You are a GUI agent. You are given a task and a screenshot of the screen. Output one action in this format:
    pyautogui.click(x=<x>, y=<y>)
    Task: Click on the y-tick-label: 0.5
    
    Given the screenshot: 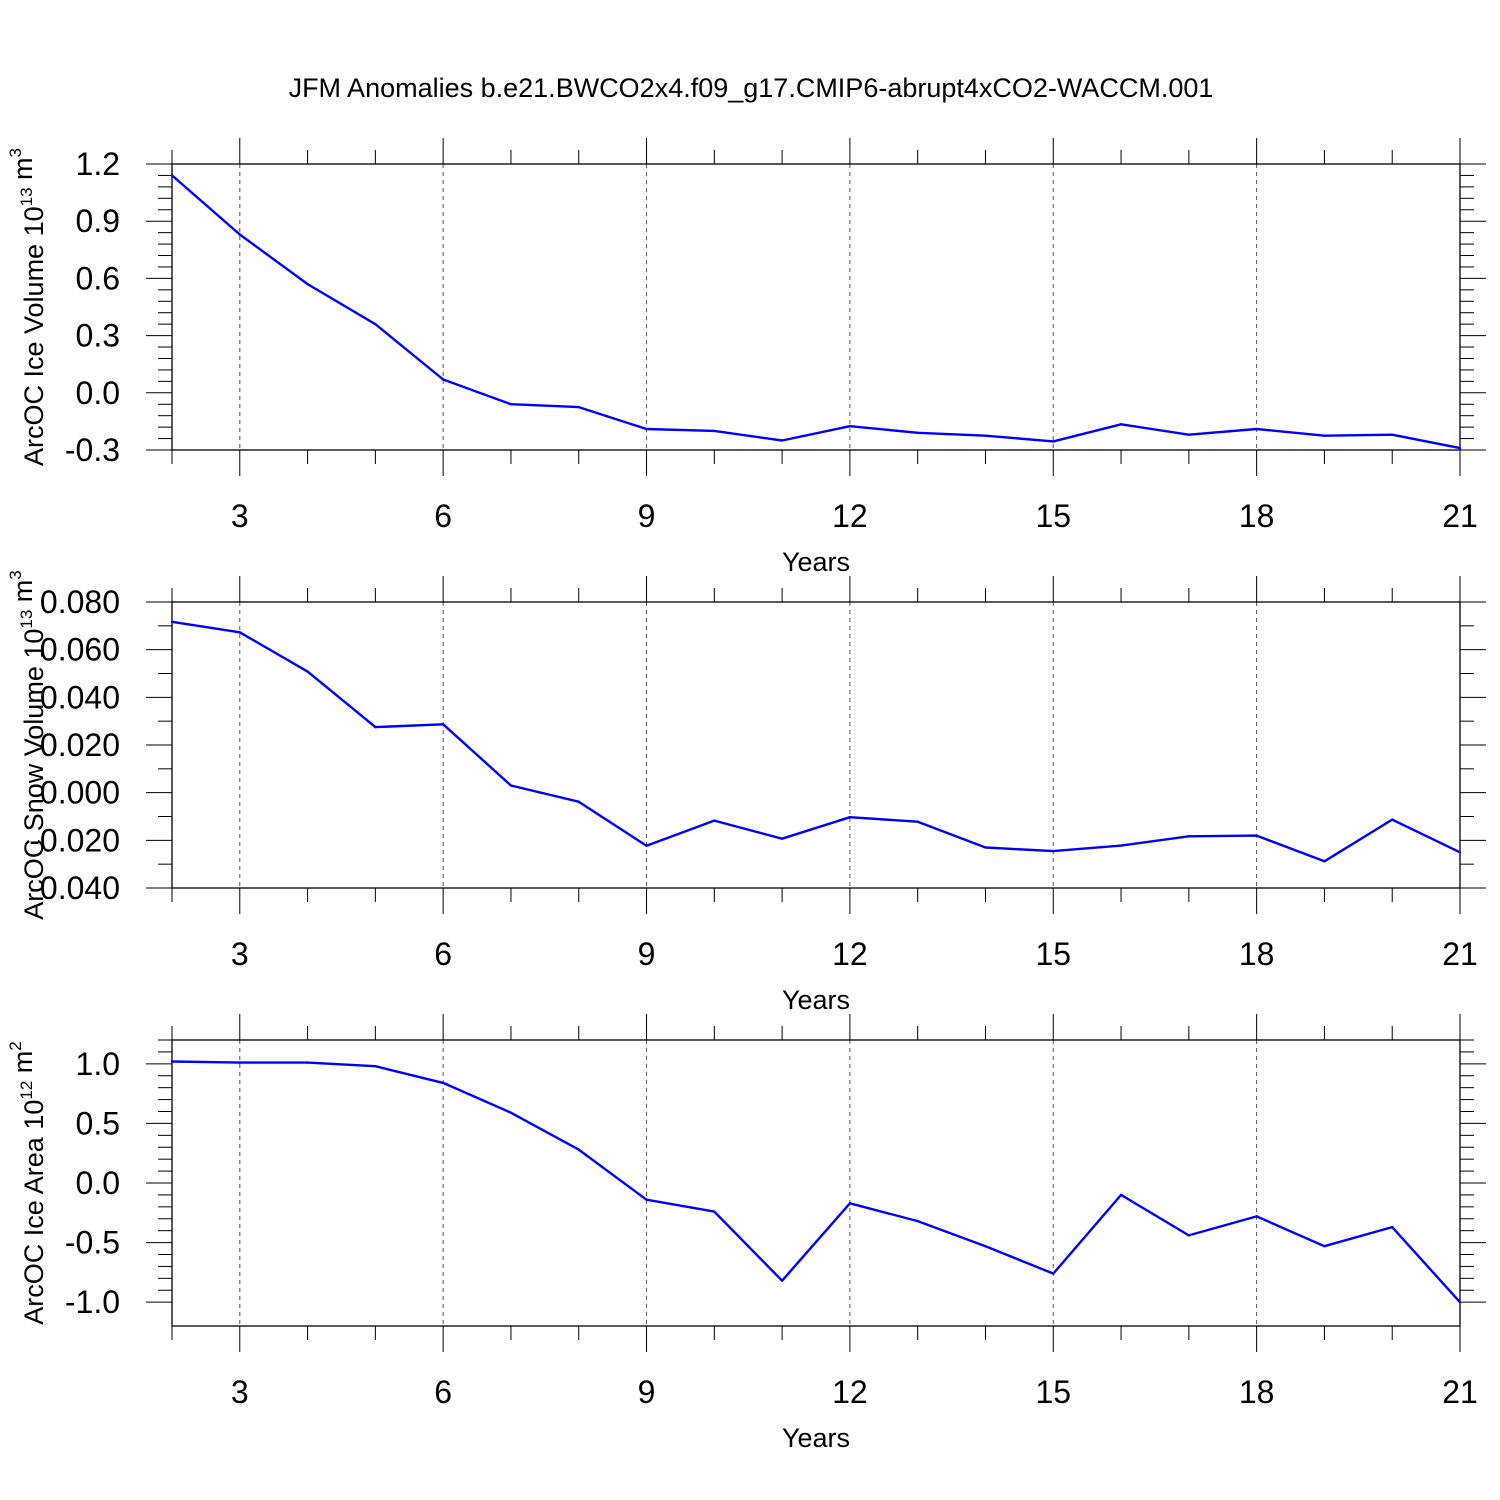 What is the action you would take?
    pyautogui.click(x=98, y=1123)
    